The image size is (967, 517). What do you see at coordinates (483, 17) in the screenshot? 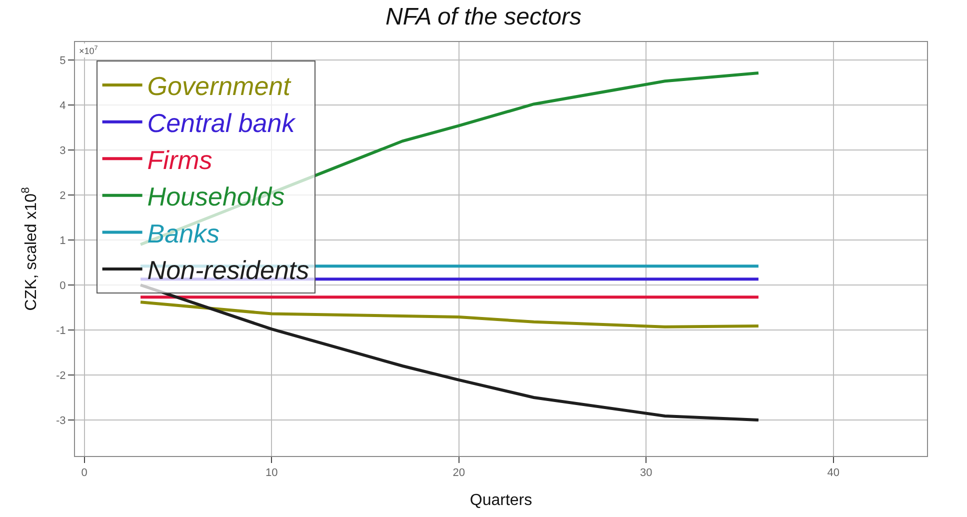
I see `chart-title: NFA of the sectors` at bounding box center [483, 17].